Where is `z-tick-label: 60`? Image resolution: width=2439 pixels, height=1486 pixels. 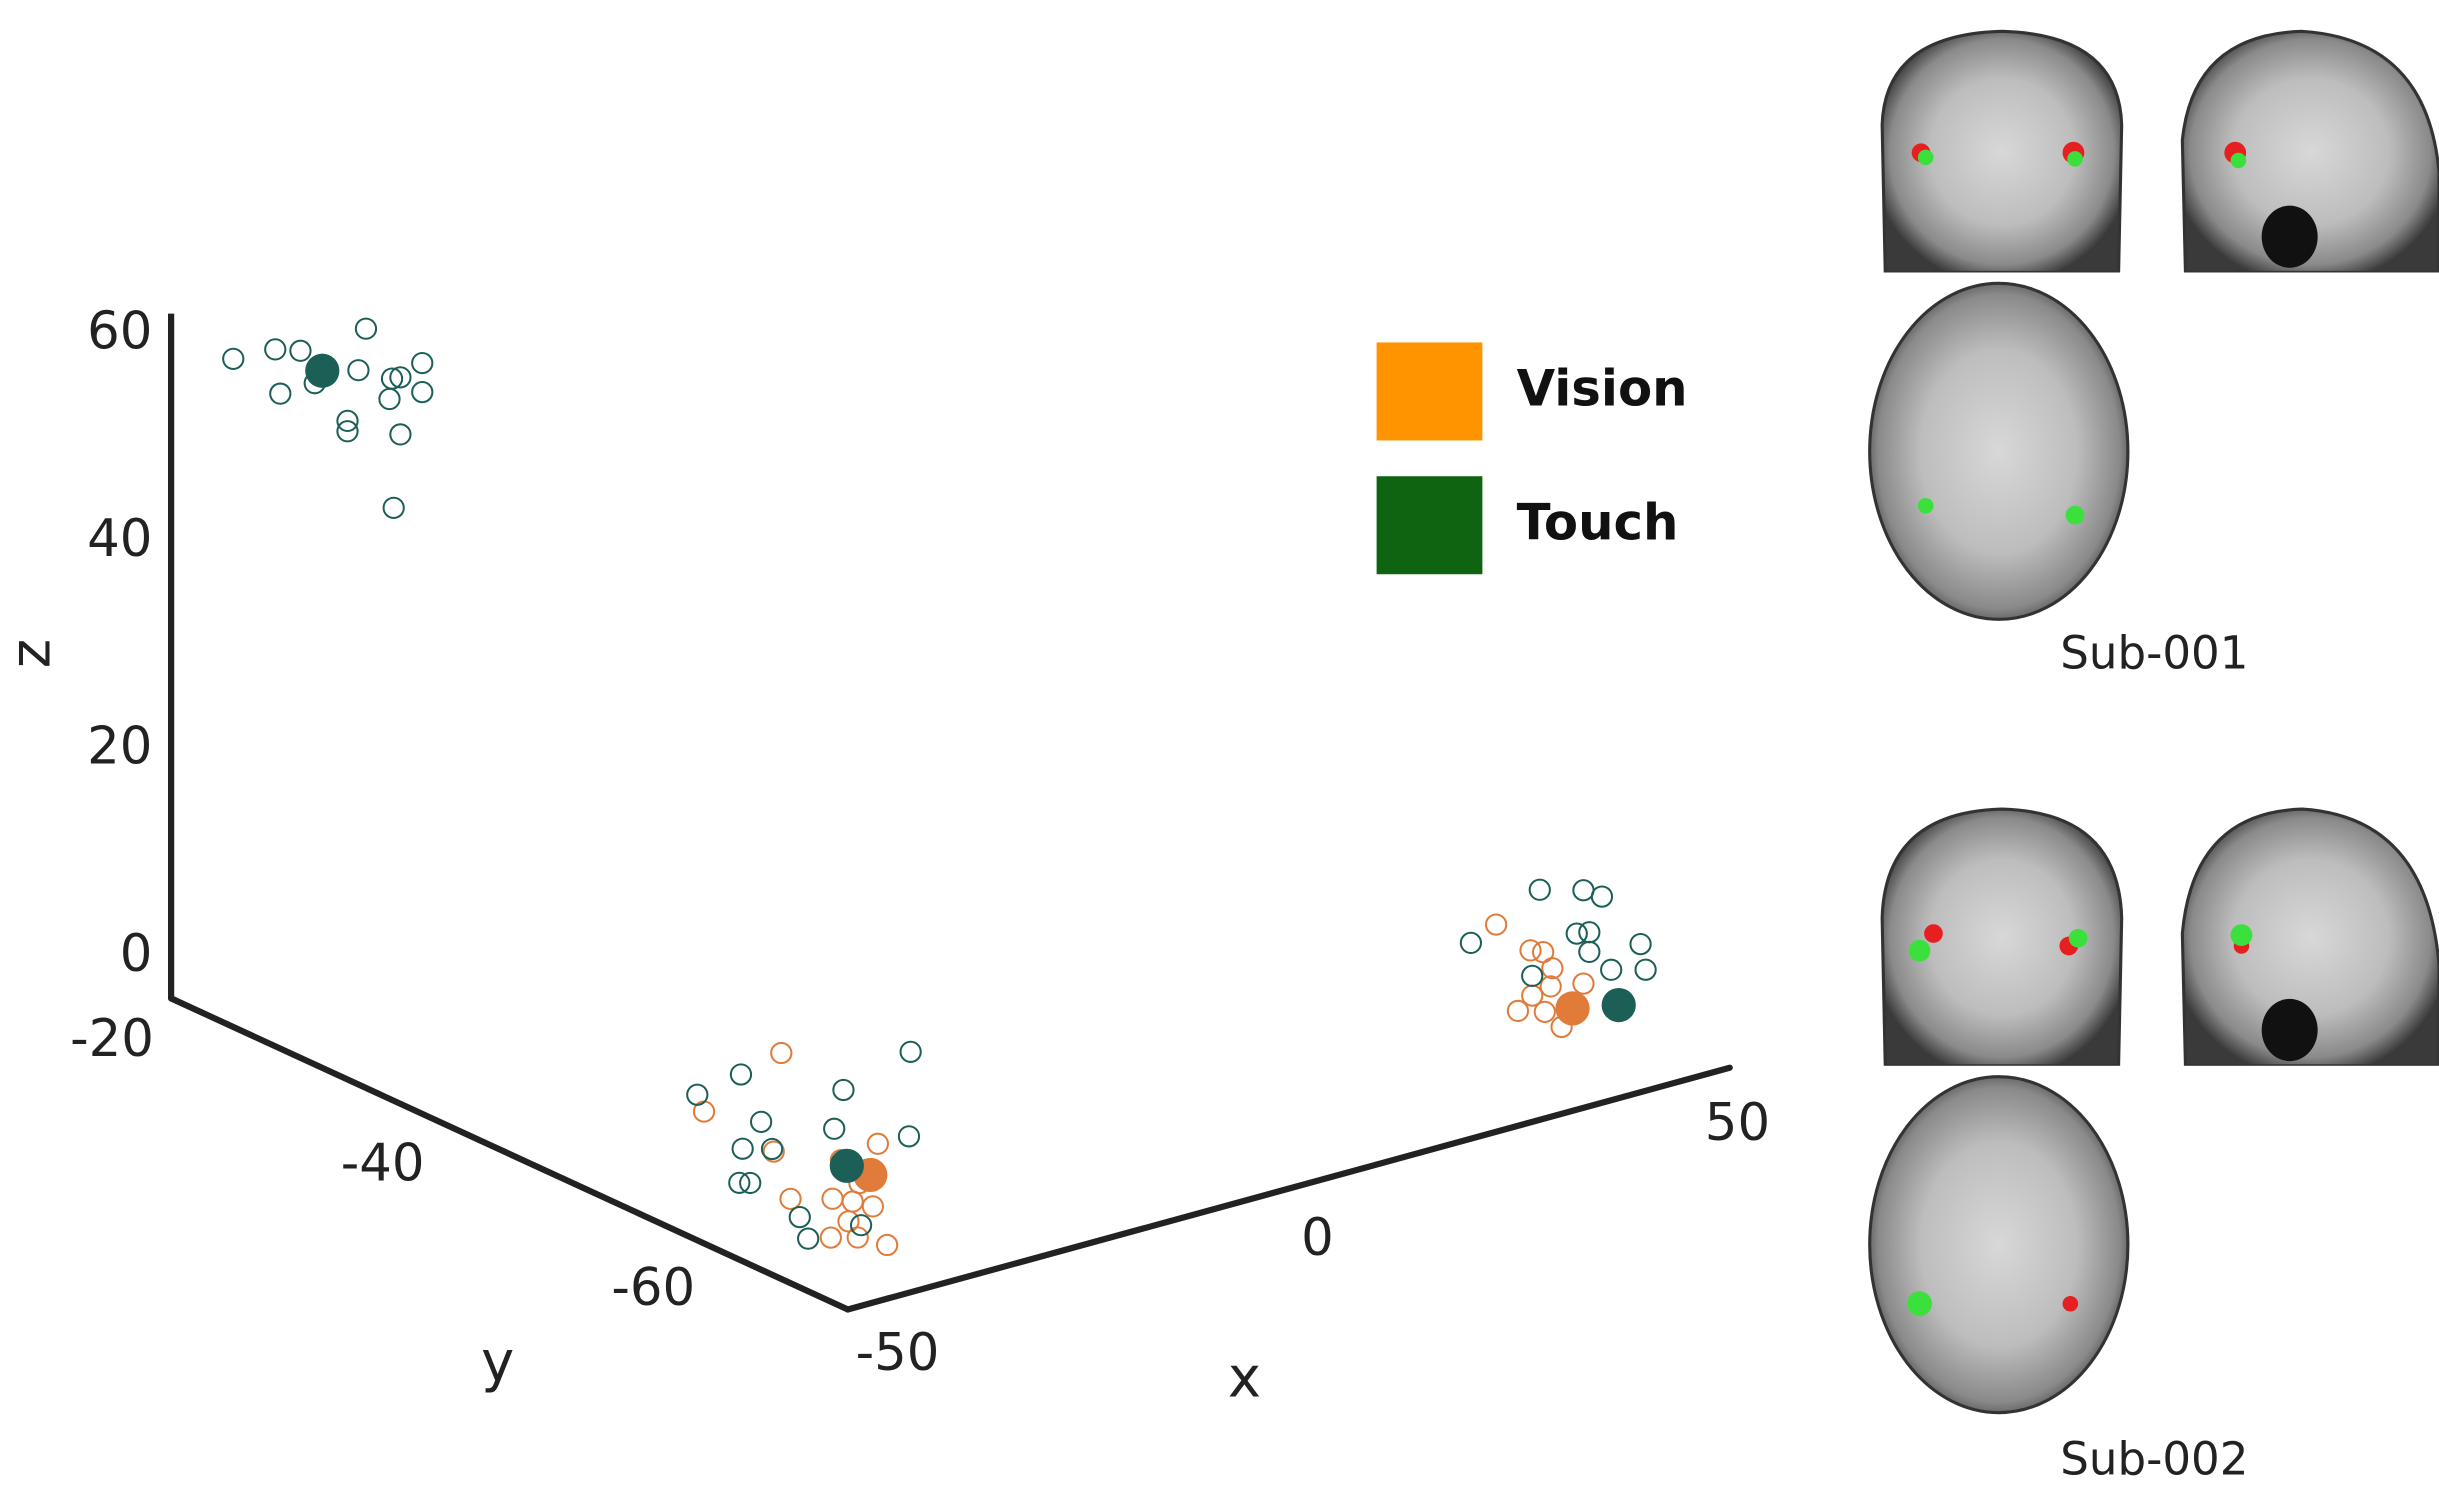 z-tick-label: 60 is located at coordinates (119, 331).